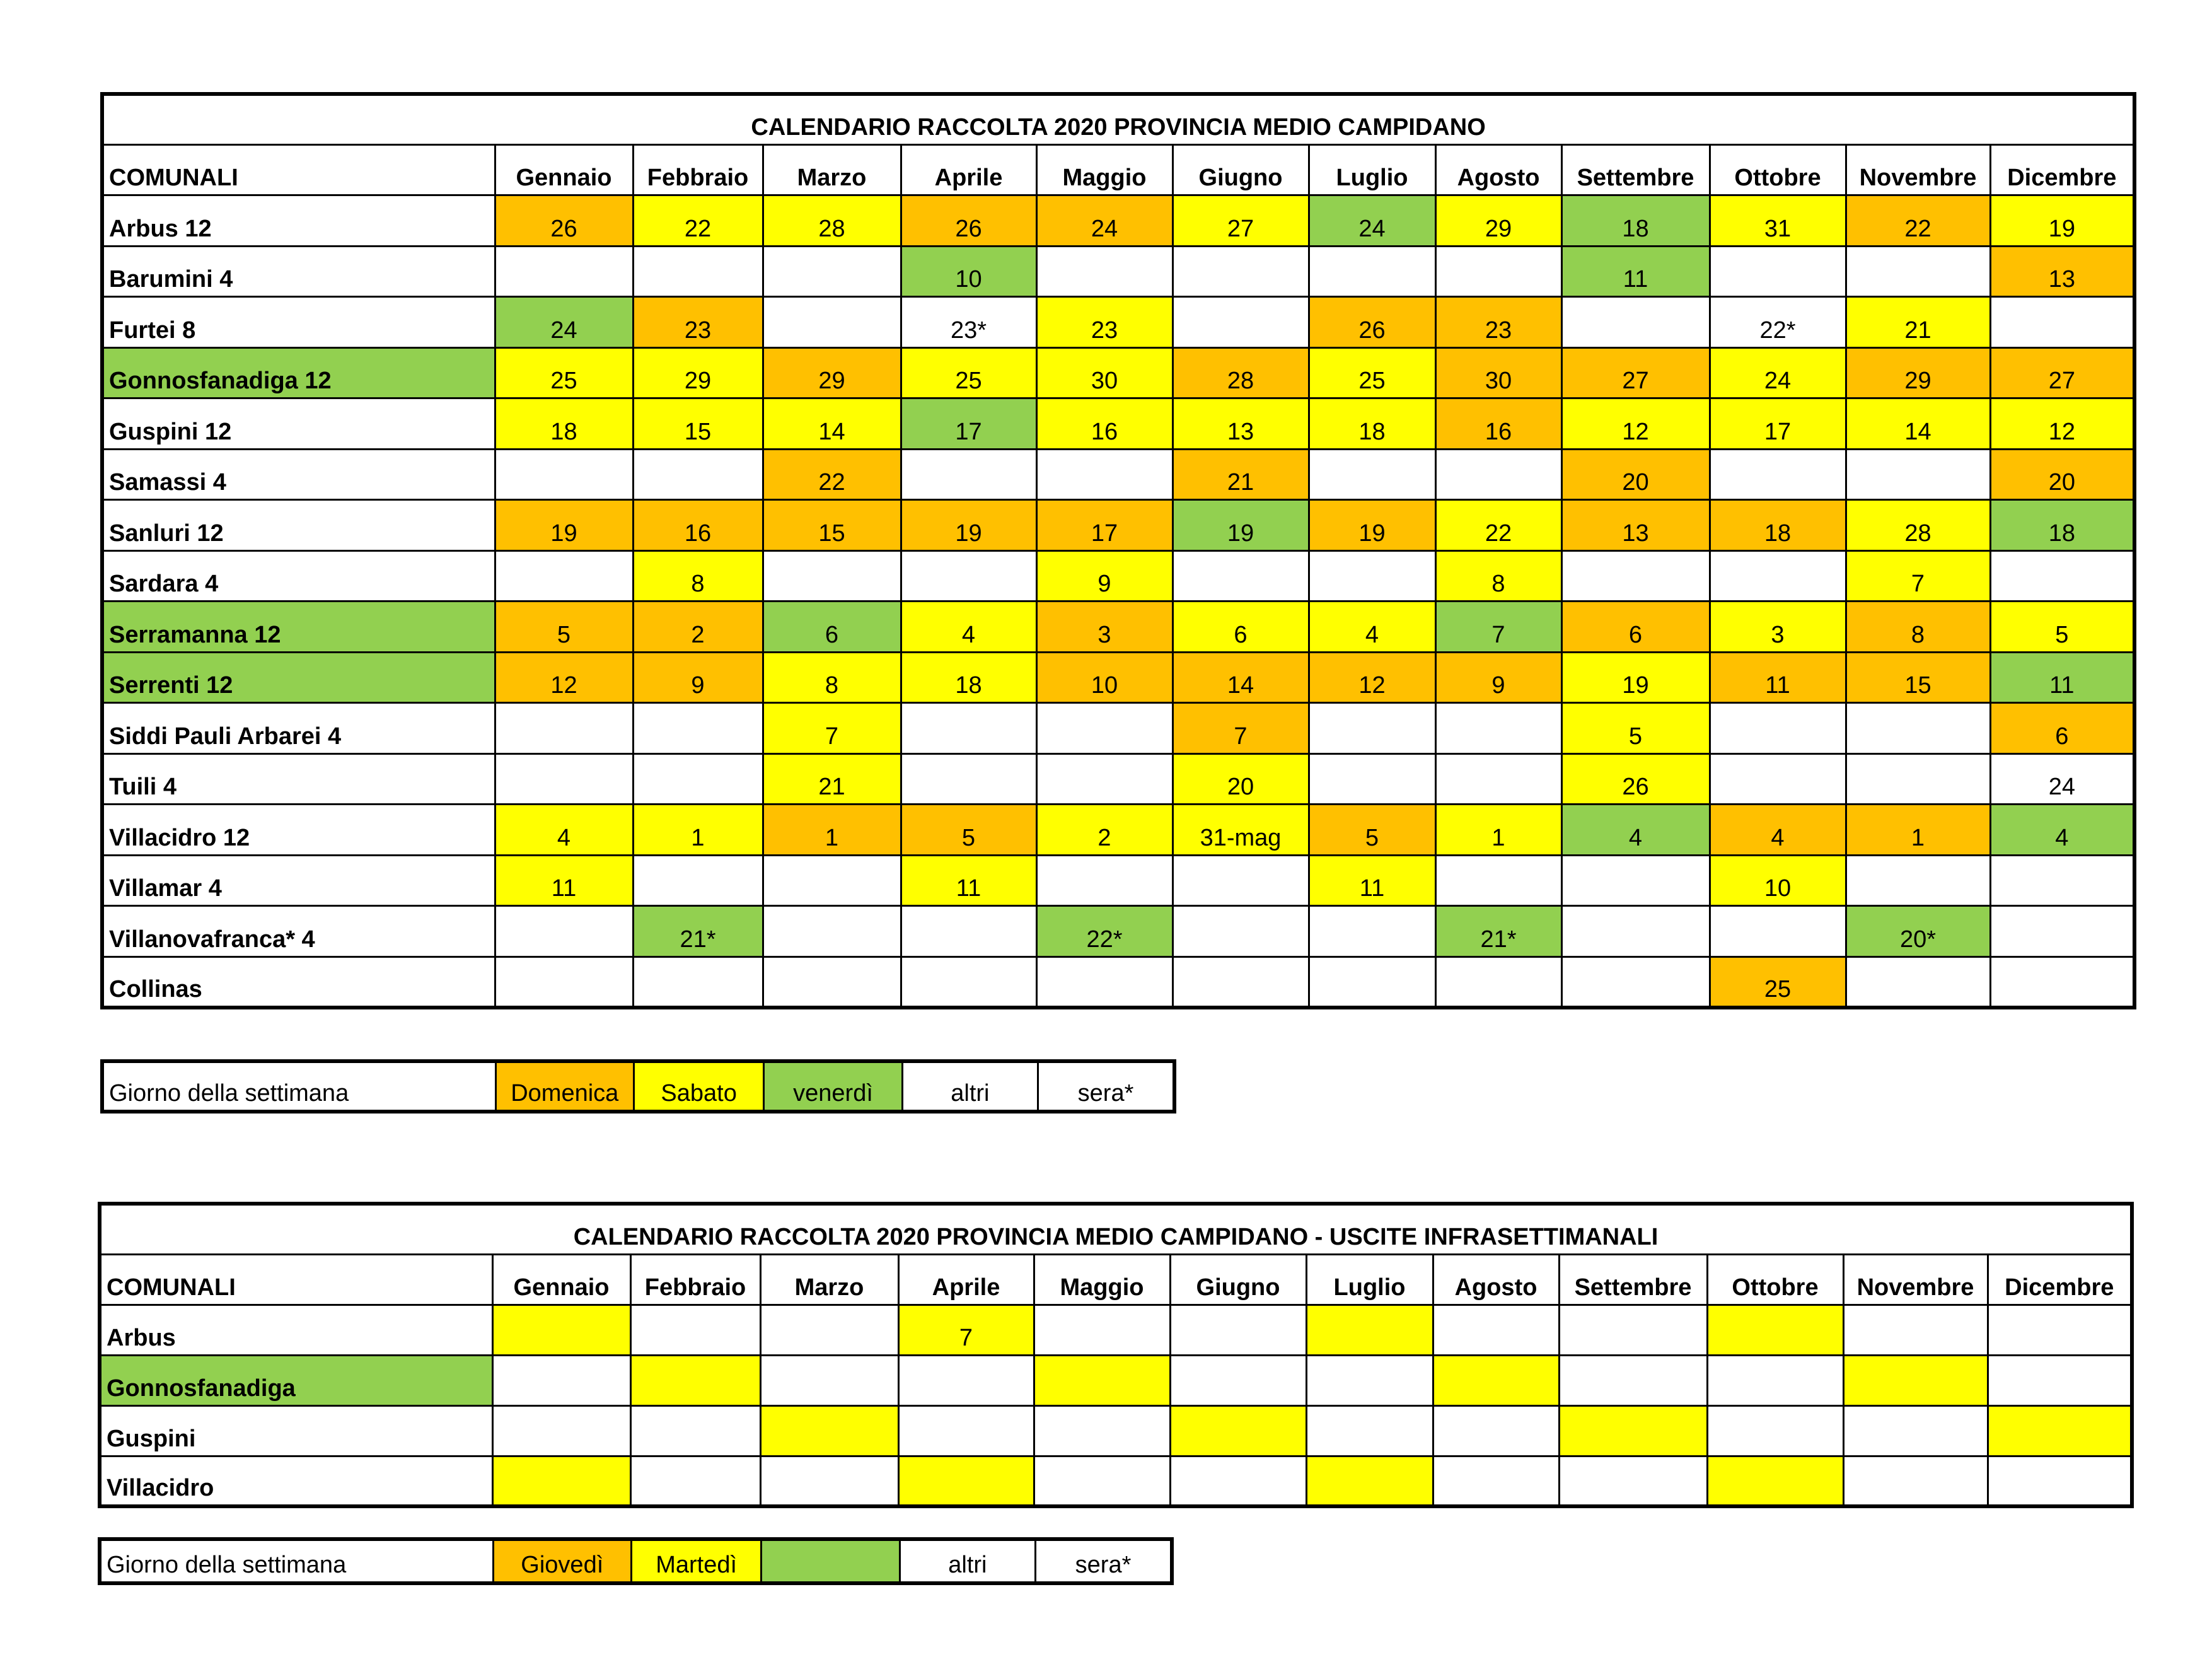 Image resolution: width=2212 pixels, height=1657 pixels. Describe the element at coordinates (831, 829) in the screenshot. I see `date-cell: 1` at that location.